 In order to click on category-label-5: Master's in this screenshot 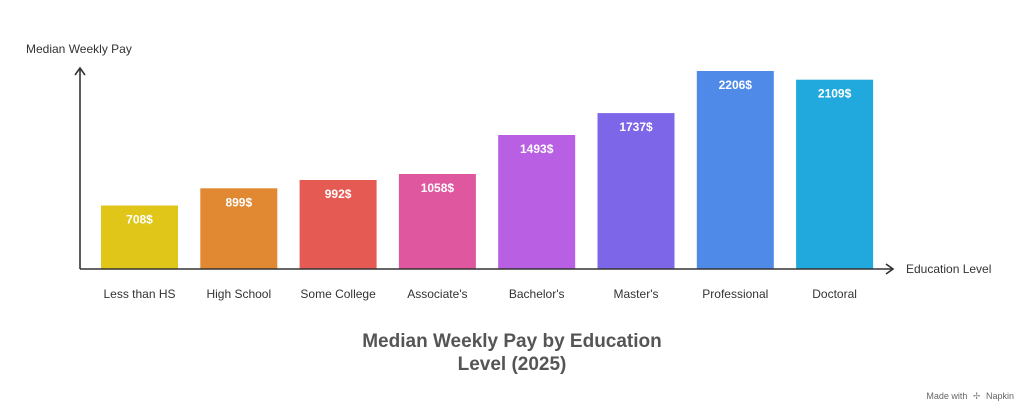, I will do `click(636, 294)`.